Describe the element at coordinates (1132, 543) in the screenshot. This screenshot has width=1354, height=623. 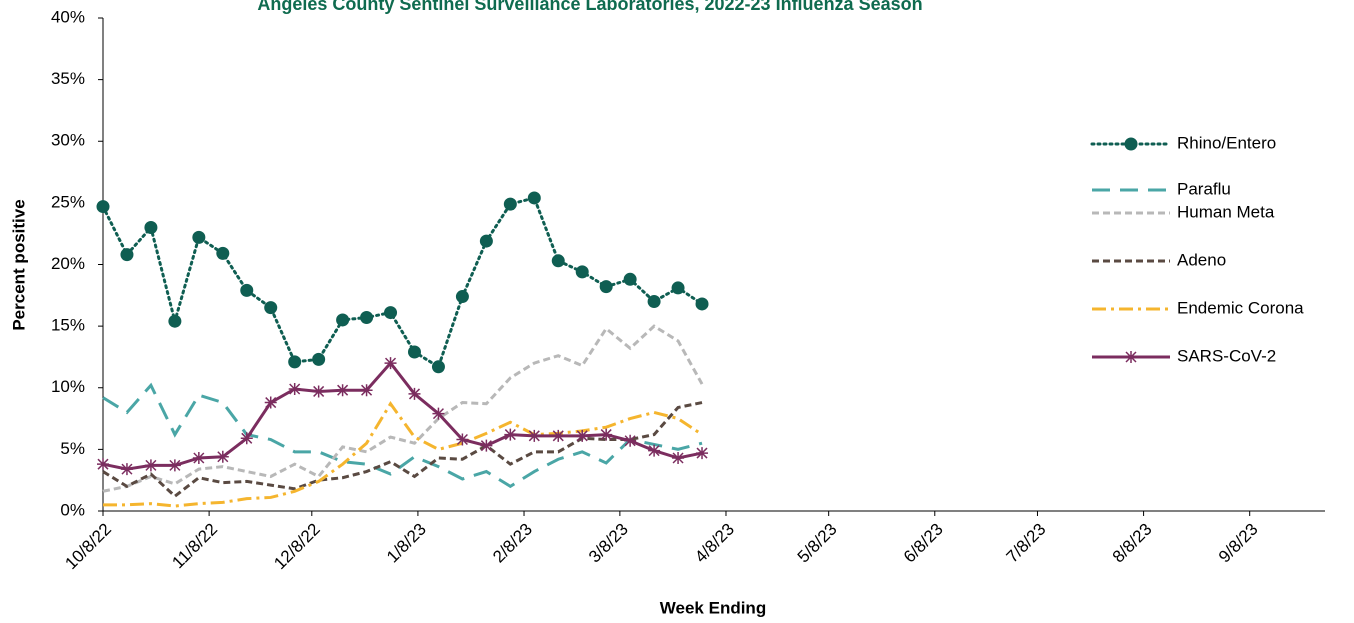
I see `x-tick-label: 8/8/23` at that location.